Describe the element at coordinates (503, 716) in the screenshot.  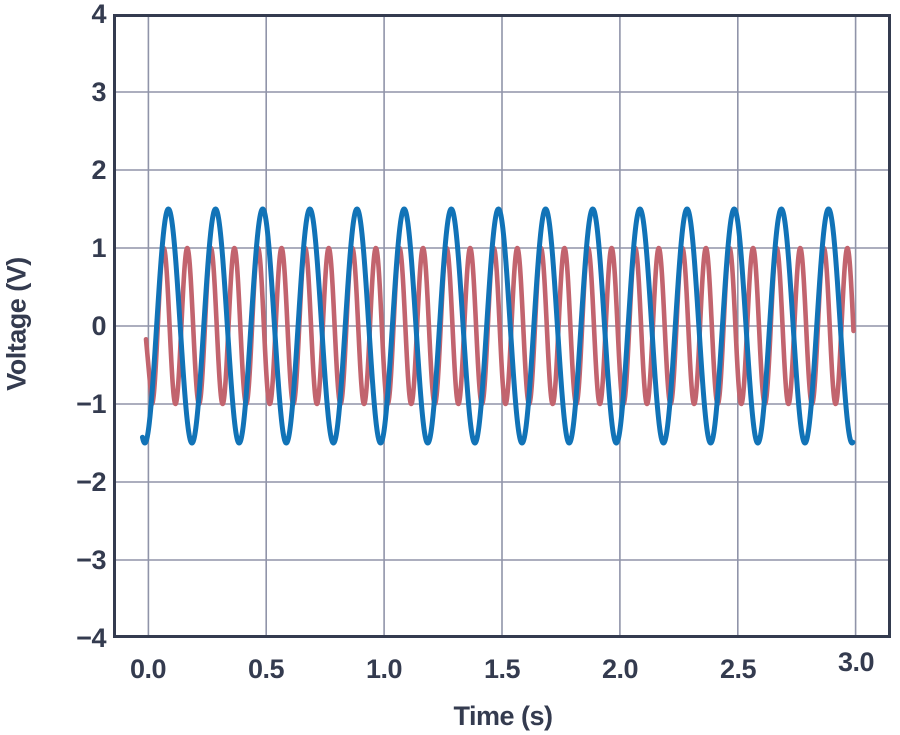
I see `x-axis-title: Time (s)` at that location.